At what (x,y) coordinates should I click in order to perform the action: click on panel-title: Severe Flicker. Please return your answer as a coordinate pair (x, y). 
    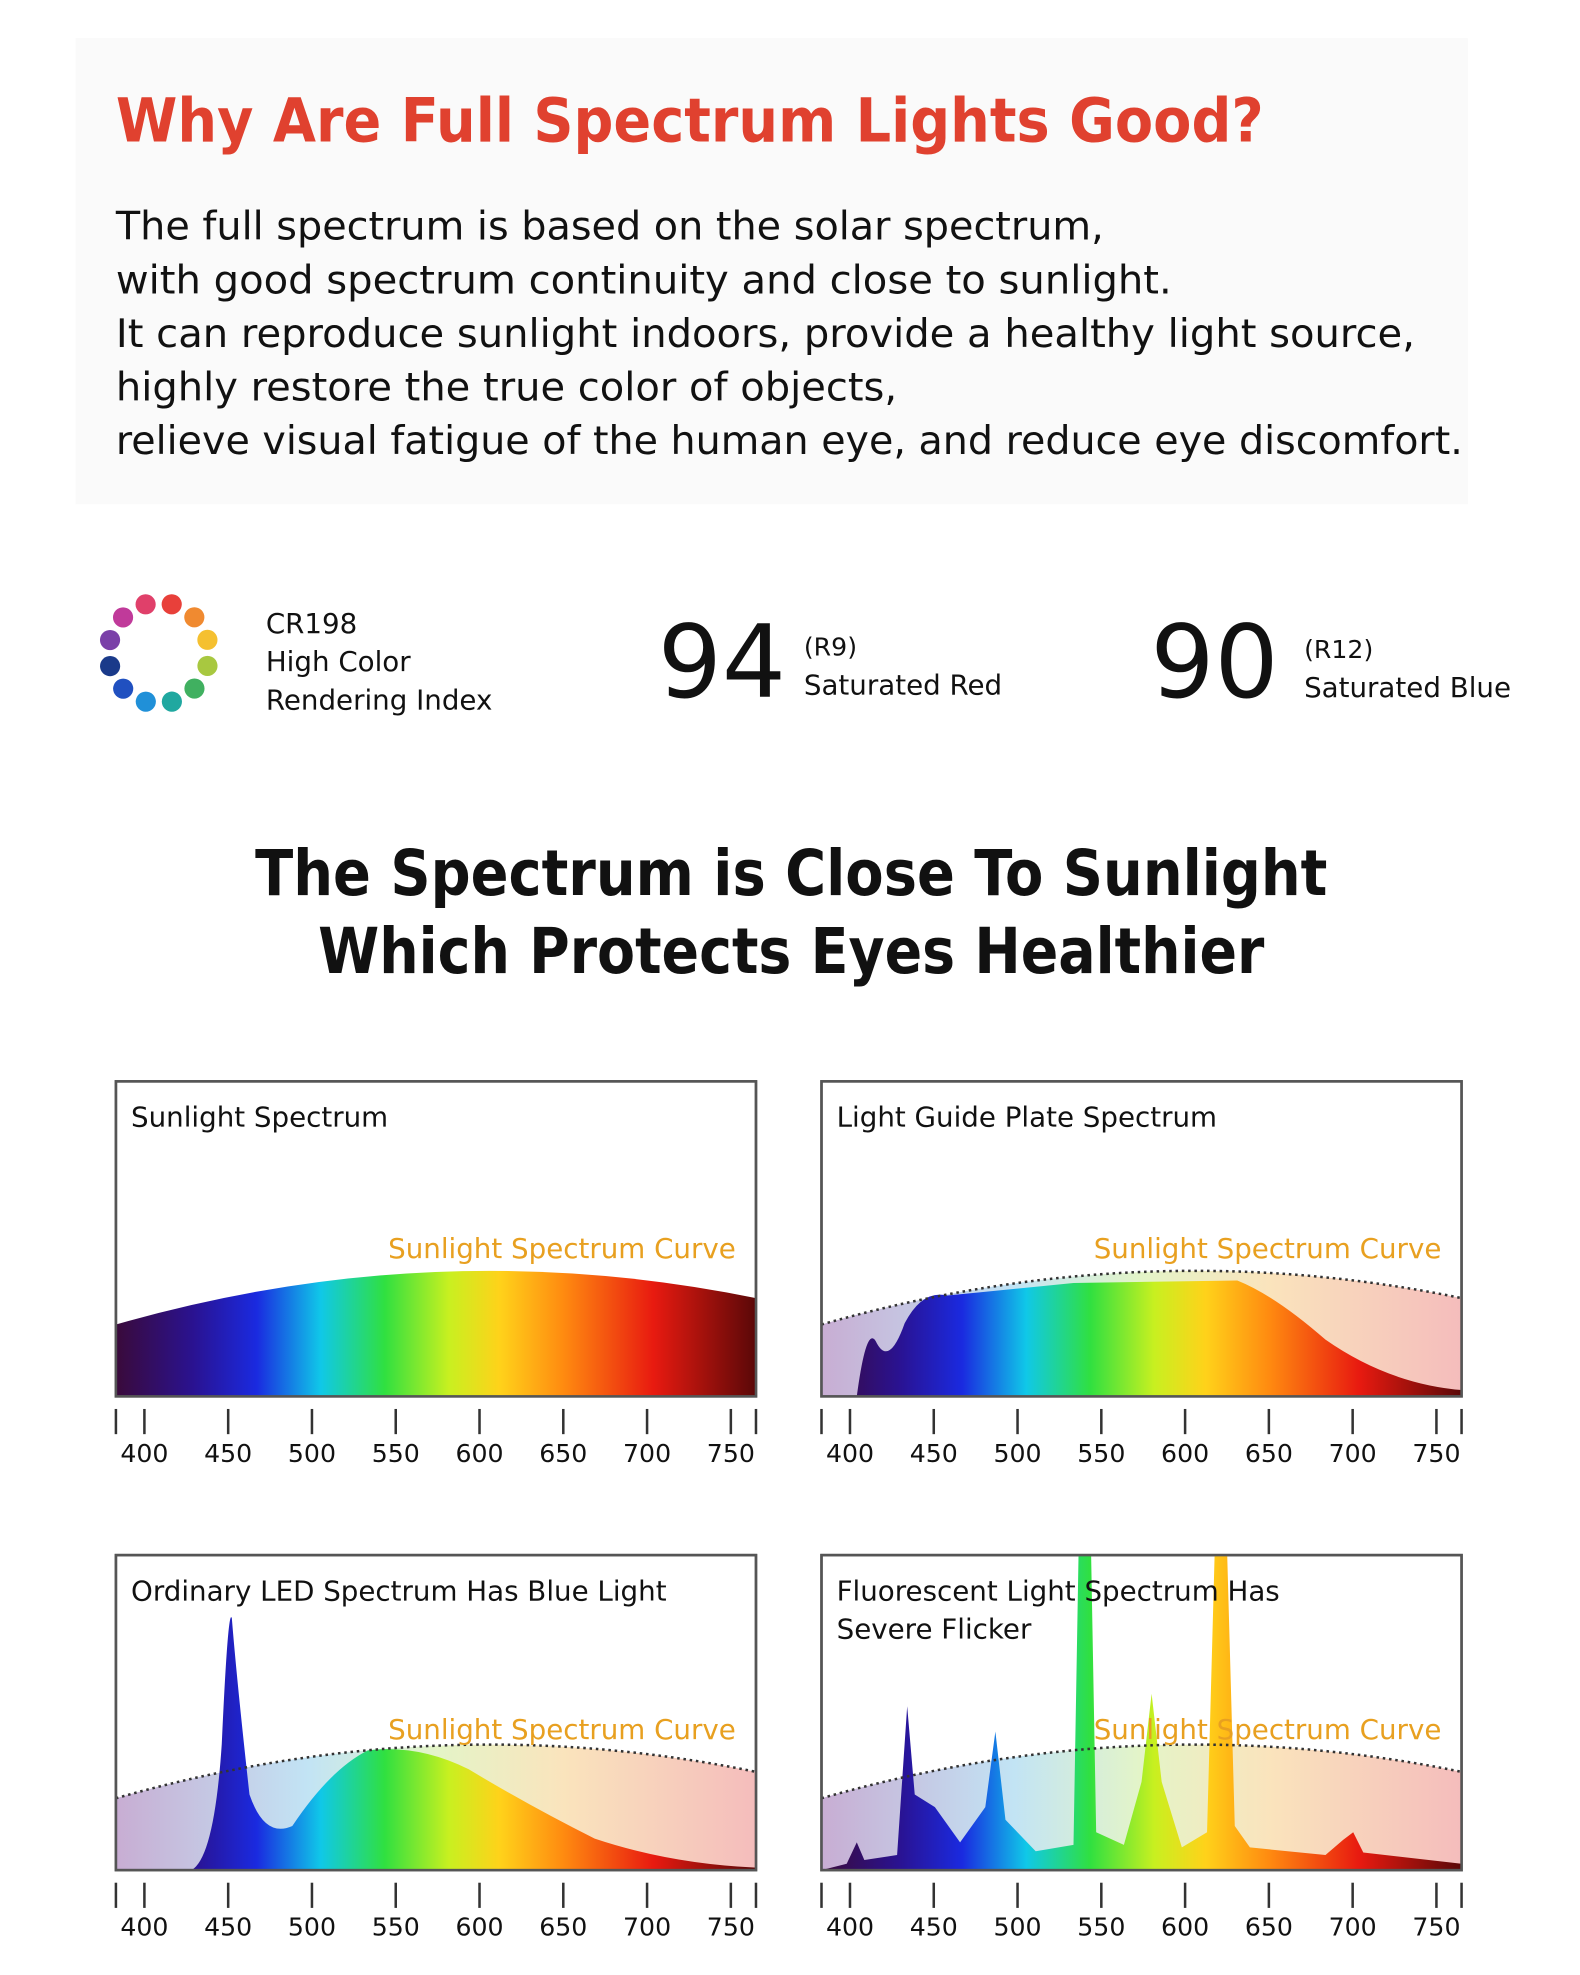
    Looking at the image, I should click on (934, 1628).